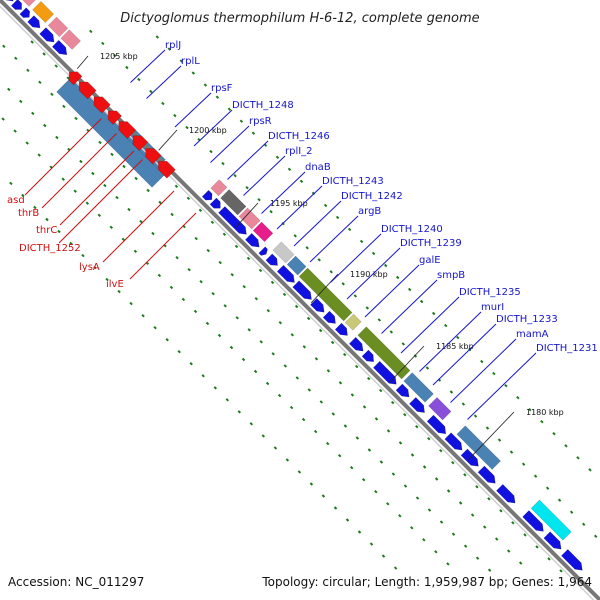  Describe the element at coordinates (76, 582) in the screenshot. I see `accession-text: Accession: NC_011297` at that location.